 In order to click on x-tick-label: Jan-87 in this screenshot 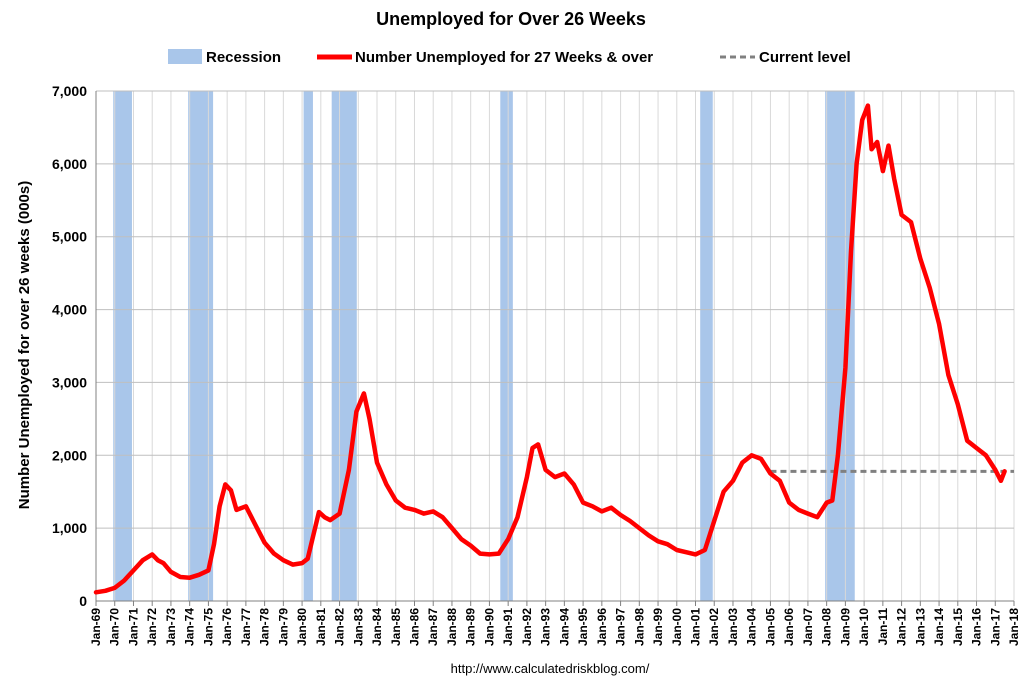, I will do `click(433, 627)`.